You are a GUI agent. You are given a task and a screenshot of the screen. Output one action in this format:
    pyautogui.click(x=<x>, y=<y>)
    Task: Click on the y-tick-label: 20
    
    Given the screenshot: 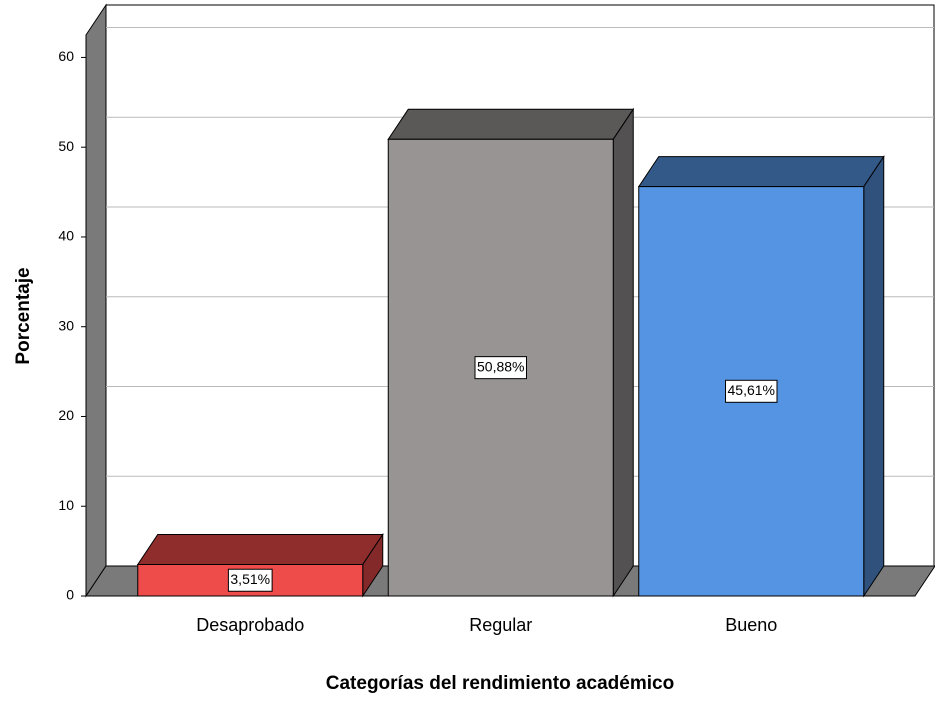 What is the action you would take?
    pyautogui.click(x=66, y=415)
    